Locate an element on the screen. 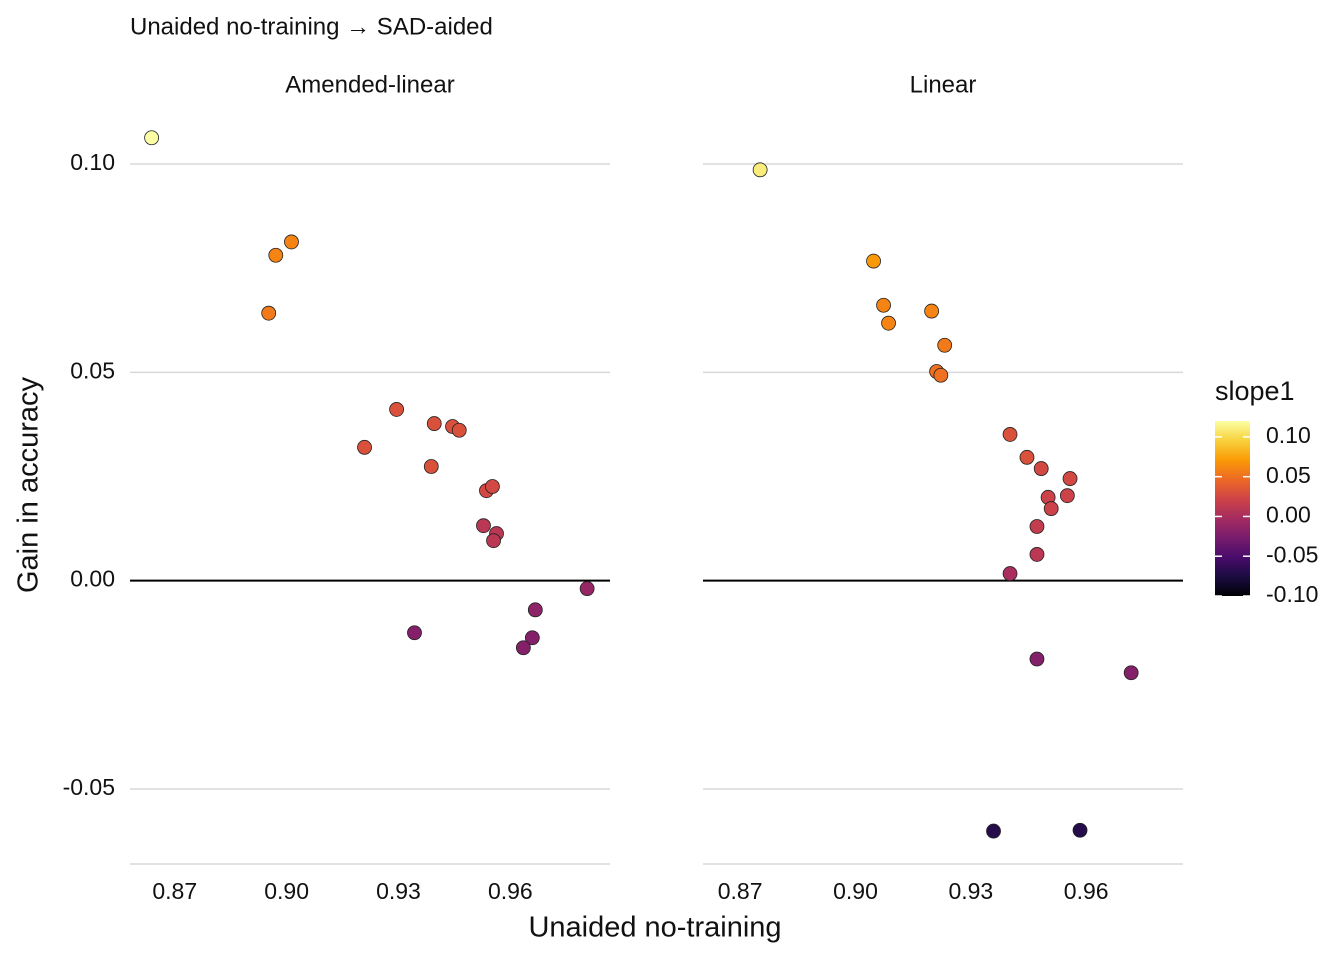 The height and width of the screenshot is (965, 1344). panel-title: Linear is located at coordinates (943, 84).